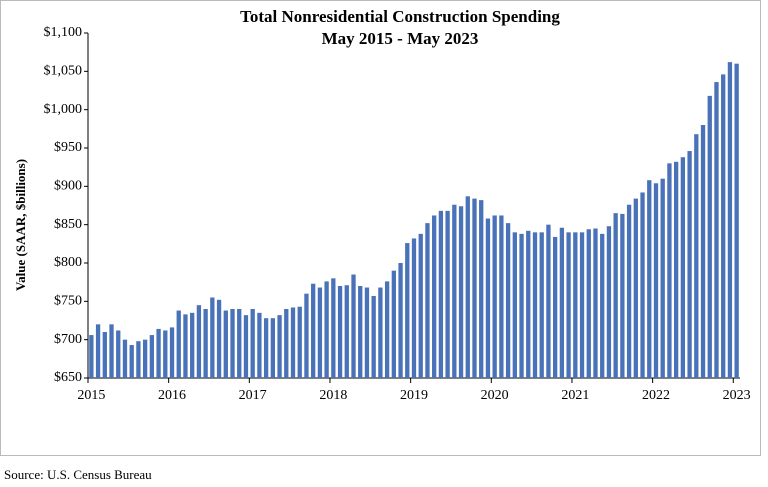 The image size is (768, 487). Describe the element at coordinates (495, 395) in the screenshot. I see `x-tick-label: 2020` at that location.